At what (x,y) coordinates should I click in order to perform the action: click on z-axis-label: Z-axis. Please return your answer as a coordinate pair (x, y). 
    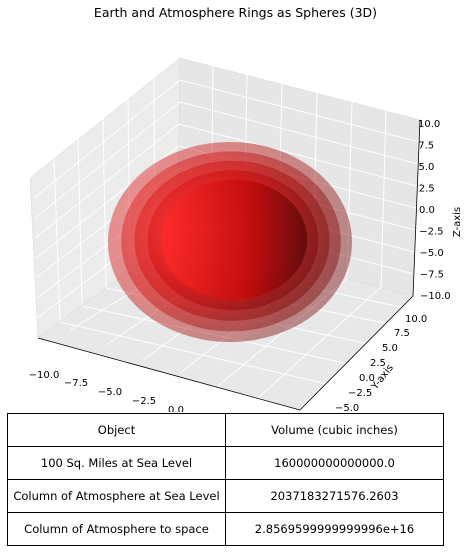
    Looking at the image, I should click on (457, 222).